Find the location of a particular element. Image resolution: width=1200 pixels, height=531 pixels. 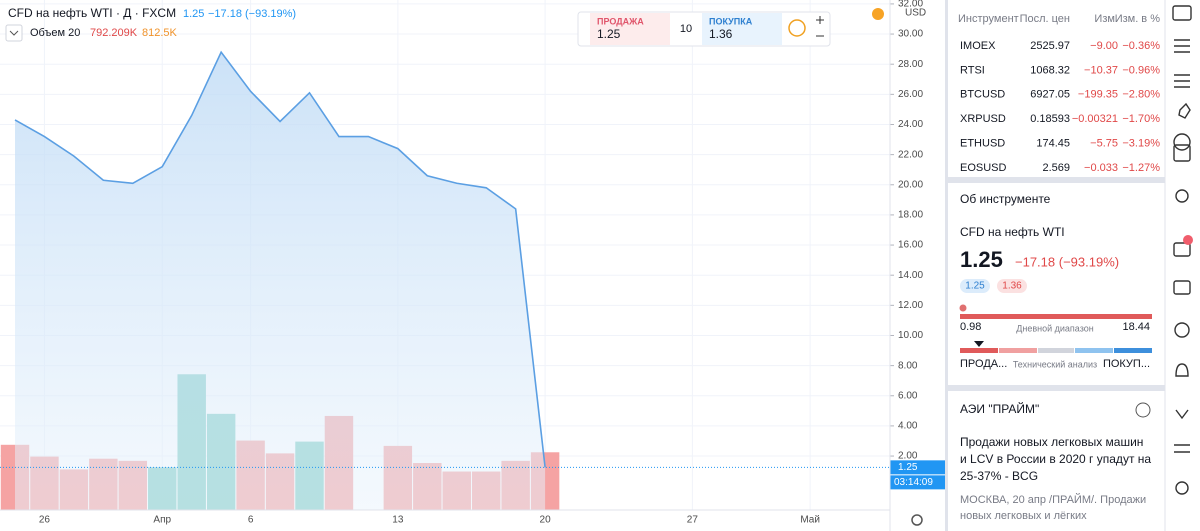

column-header: Инструмент is located at coordinates (988, 19).